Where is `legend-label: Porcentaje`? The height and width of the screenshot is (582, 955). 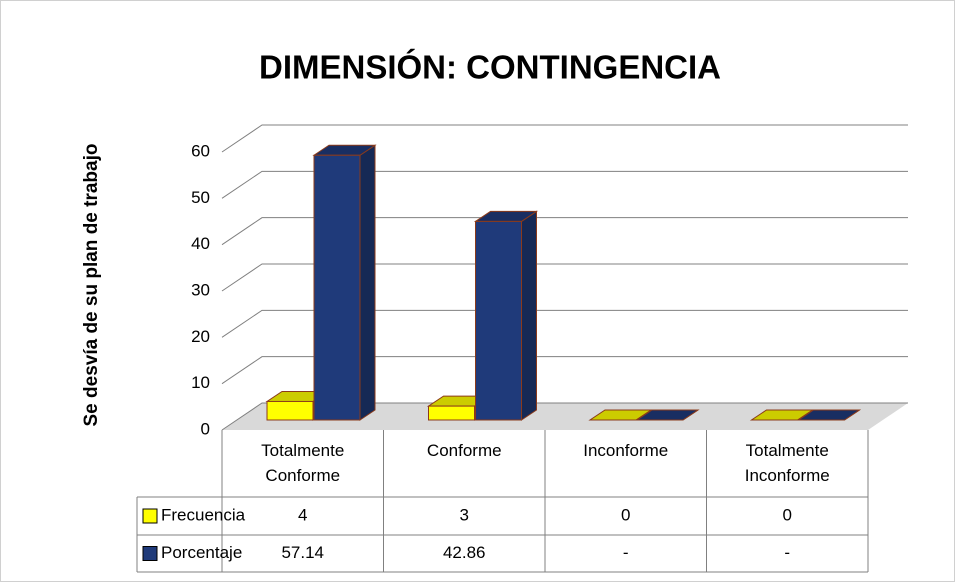 legend-label: Porcentaje is located at coordinates (201, 552).